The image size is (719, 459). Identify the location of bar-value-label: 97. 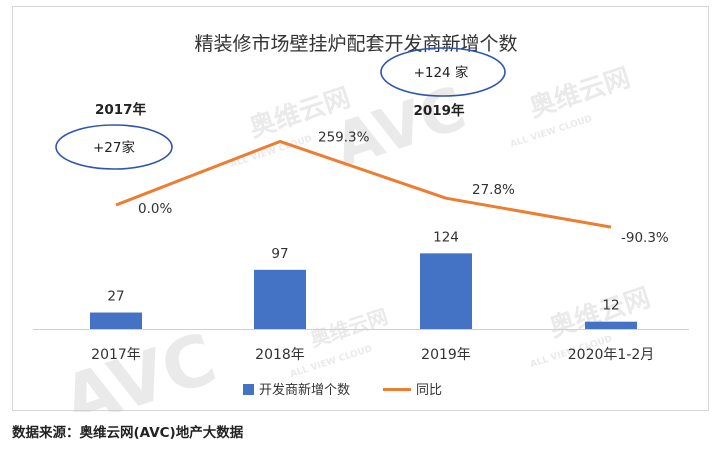
(279, 254).